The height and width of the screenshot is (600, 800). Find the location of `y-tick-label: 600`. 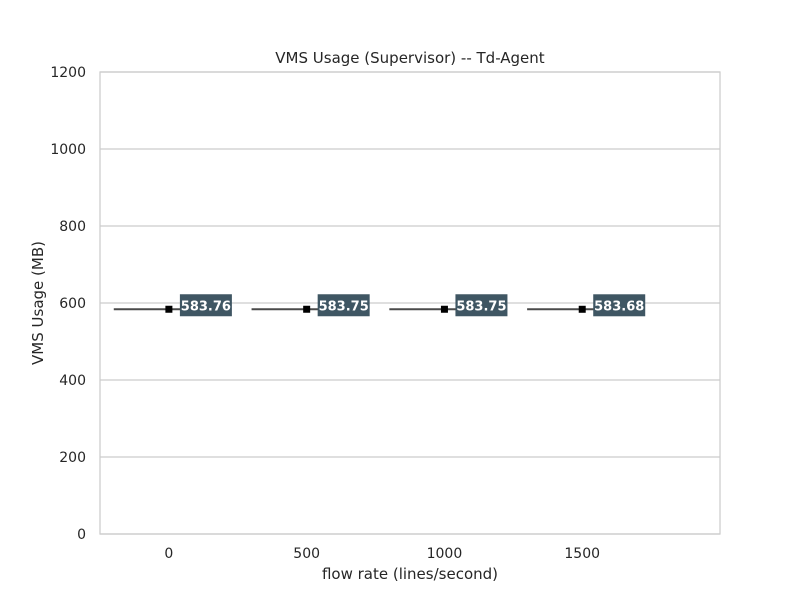

y-tick-label: 600 is located at coordinates (72, 304).